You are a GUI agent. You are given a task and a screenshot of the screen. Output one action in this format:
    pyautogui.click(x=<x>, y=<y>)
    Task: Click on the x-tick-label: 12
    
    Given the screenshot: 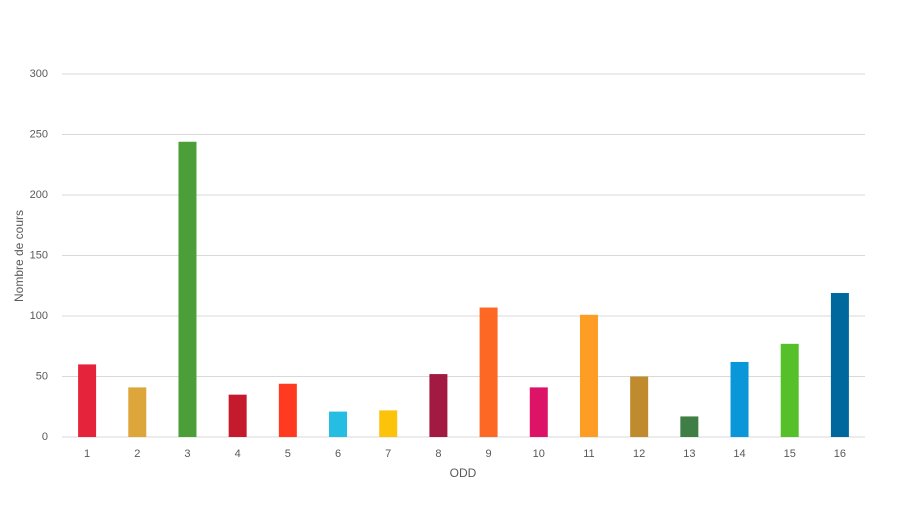 What is the action you would take?
    pyautogui.click(x=639, y=454)
    